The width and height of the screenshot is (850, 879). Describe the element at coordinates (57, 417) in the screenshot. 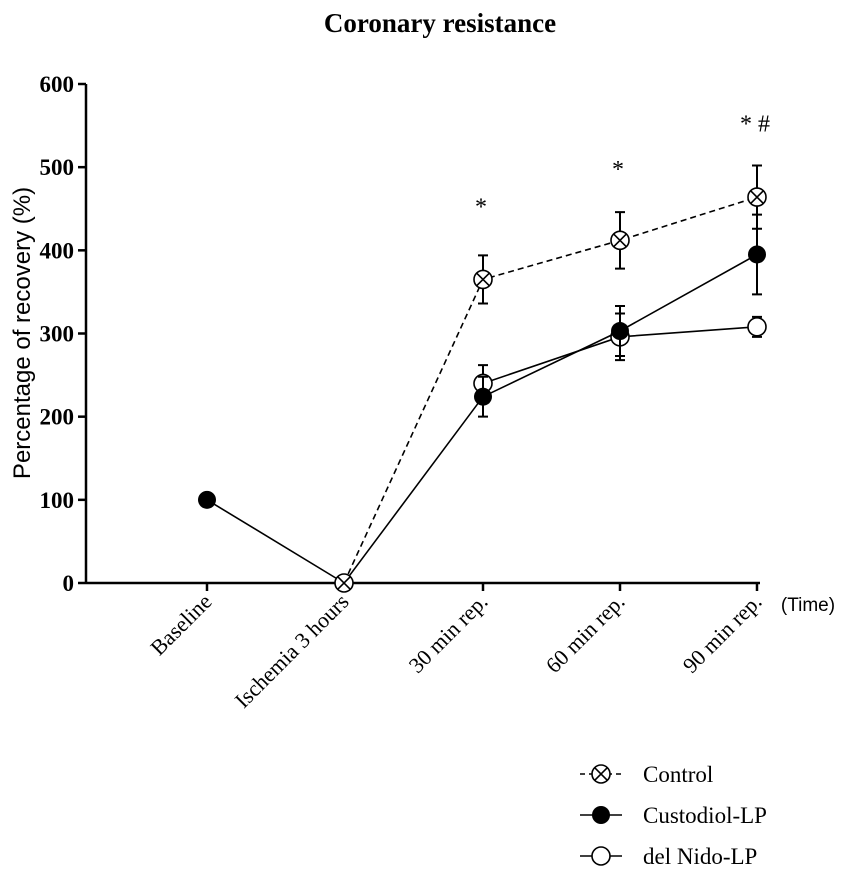

I see `y-tick-label: 200` at that location.